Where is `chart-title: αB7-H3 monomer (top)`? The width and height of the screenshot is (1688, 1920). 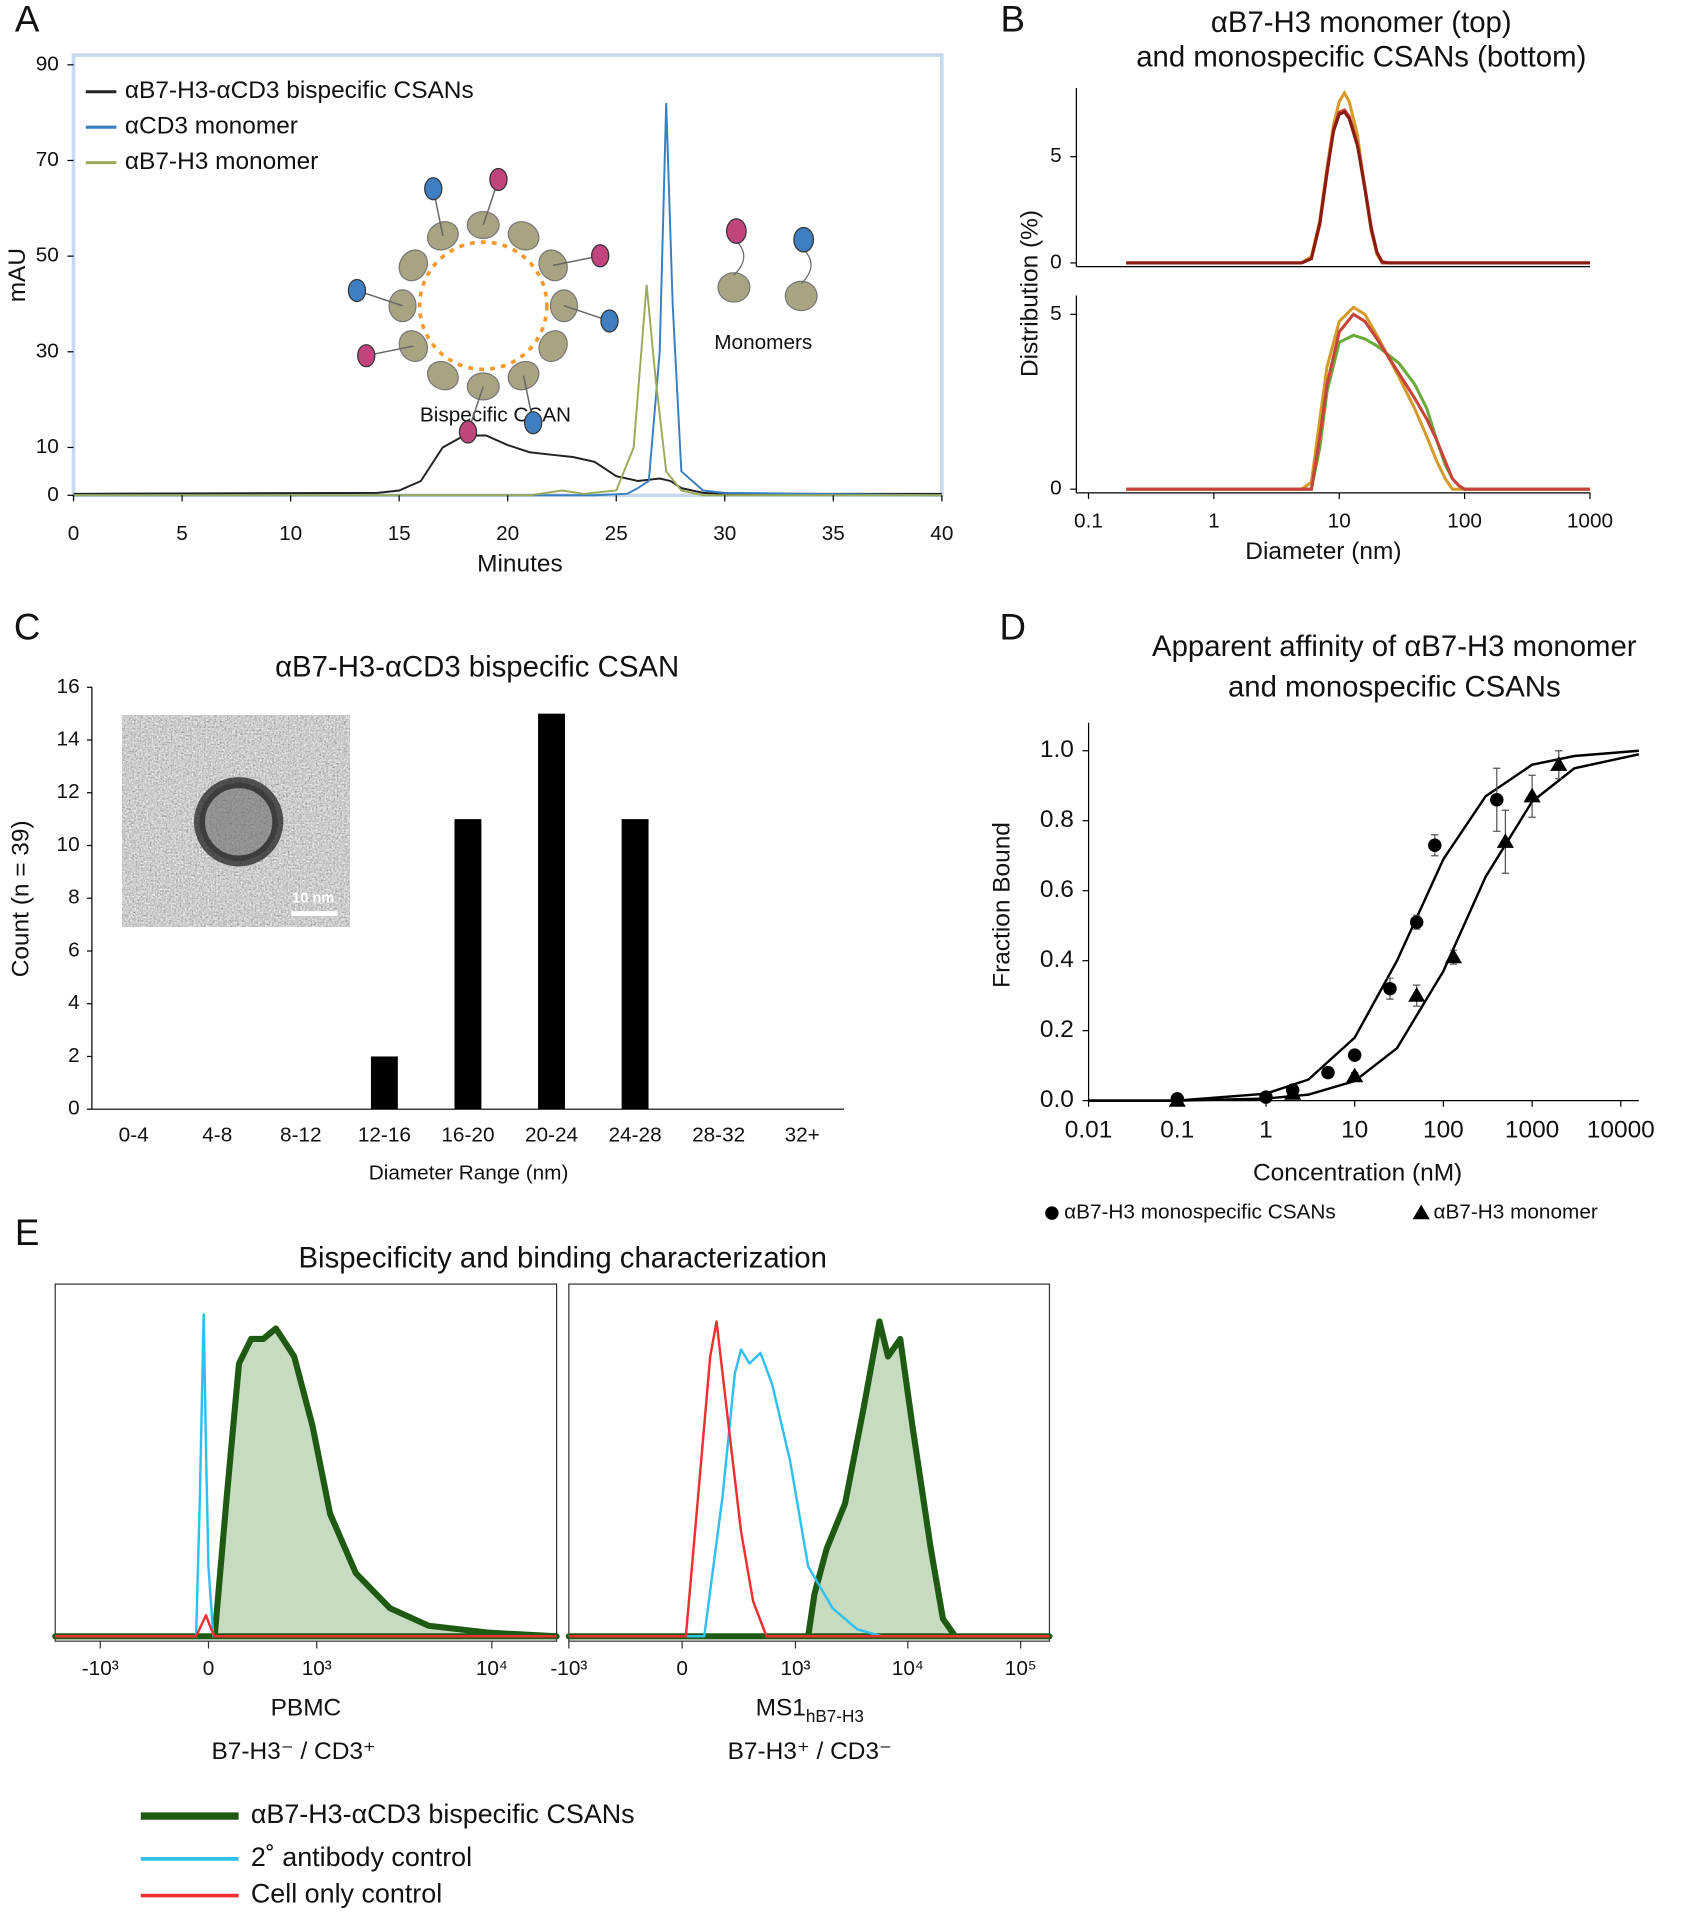 chart-title: αB7-H3 monomer (top) is located at coordinates (1361, 22).